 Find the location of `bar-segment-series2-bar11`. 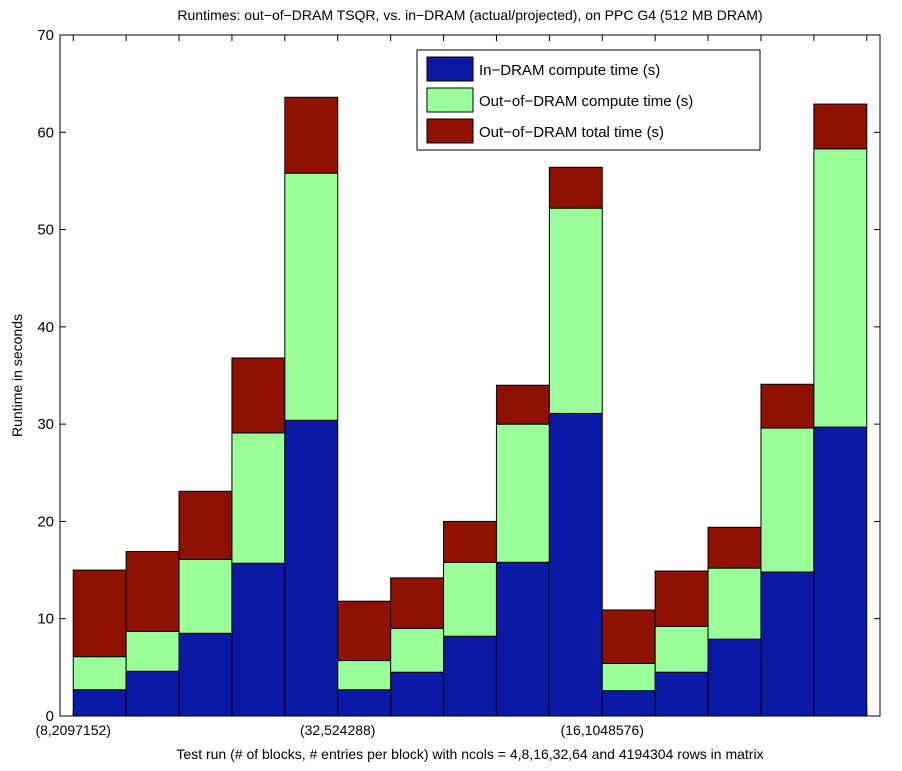

bar-segment-series2-bar11 is located at coordinates (628, 677).